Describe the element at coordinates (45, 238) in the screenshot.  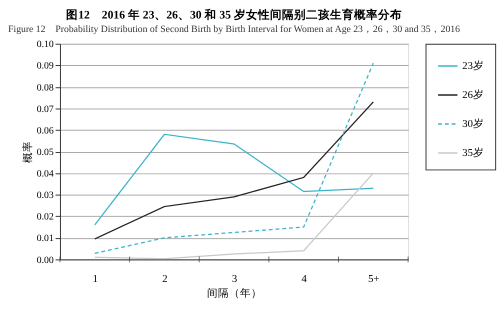
I see `y-tick-label: 0.01` at that location.